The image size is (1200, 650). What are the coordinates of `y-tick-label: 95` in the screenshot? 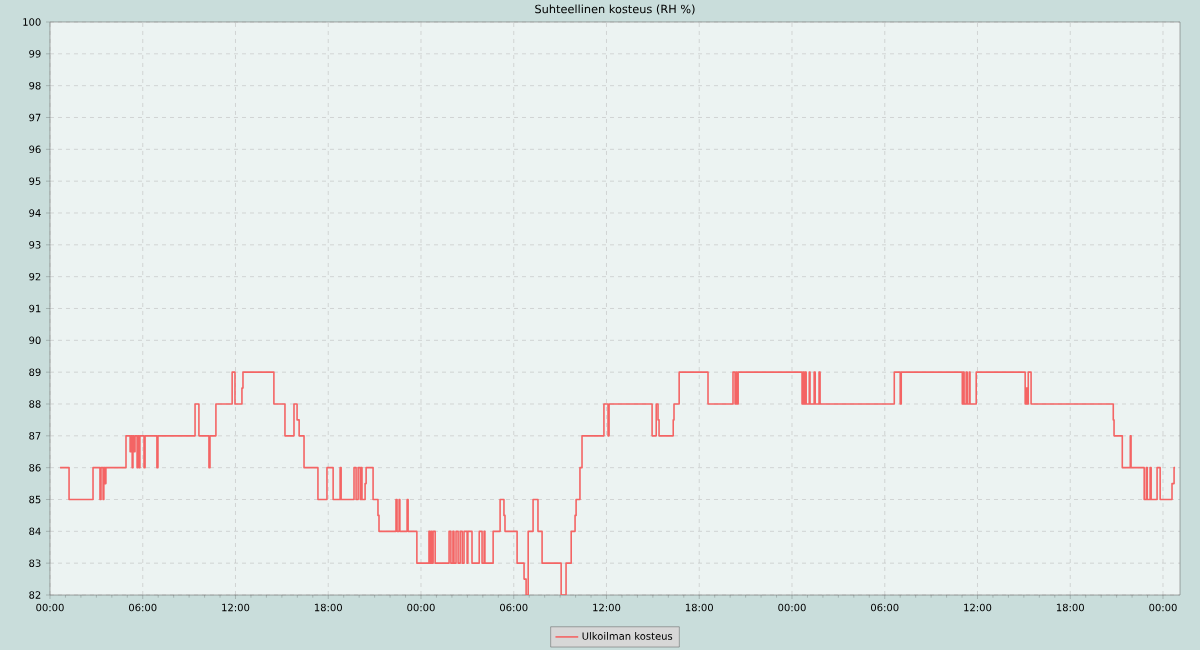 It's located at (35, 181).